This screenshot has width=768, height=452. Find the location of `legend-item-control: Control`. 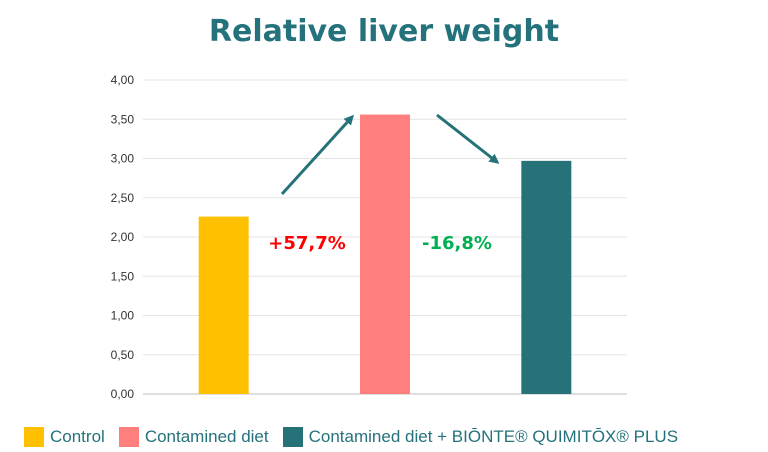

legend-item-control: Control is located at coordinates (64, 437).